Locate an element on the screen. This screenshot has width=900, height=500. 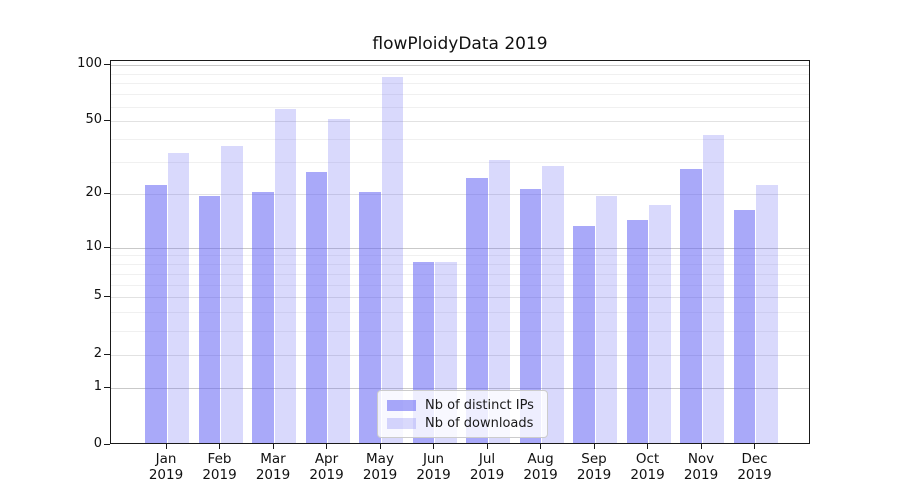
x-tick-may is located at coordinates (380, 446).